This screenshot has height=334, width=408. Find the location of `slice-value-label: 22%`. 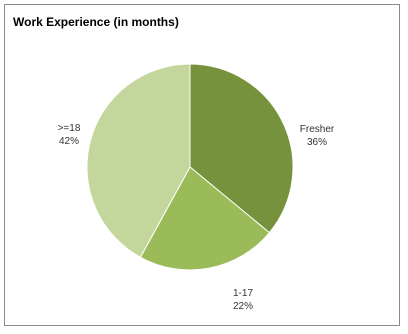

slice-value-label: 22% is located at coordinates (243, 306).